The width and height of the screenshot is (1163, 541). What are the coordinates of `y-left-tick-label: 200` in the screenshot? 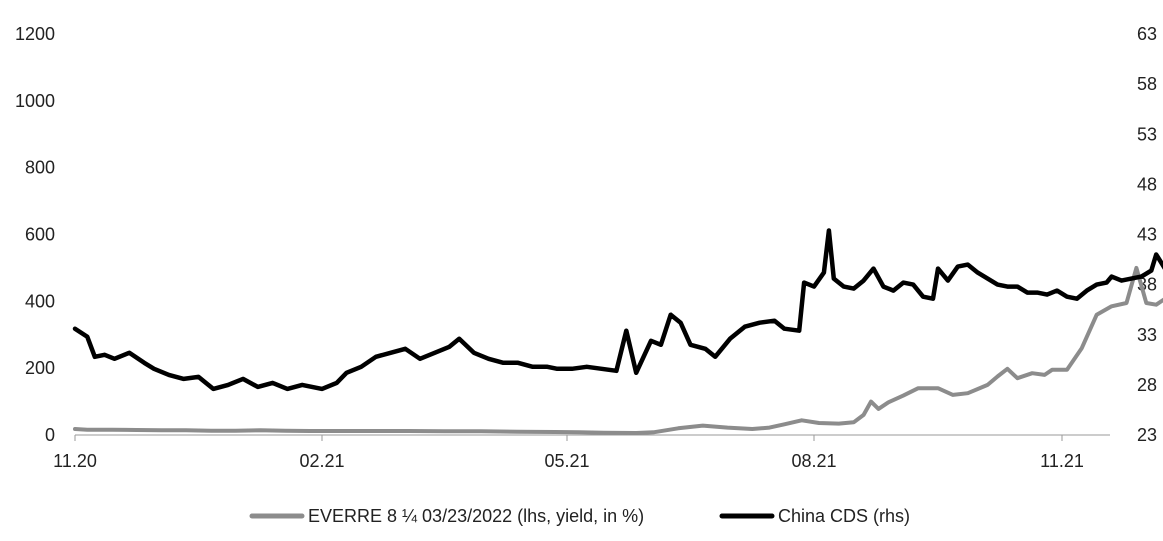 It's located at (40, 368).